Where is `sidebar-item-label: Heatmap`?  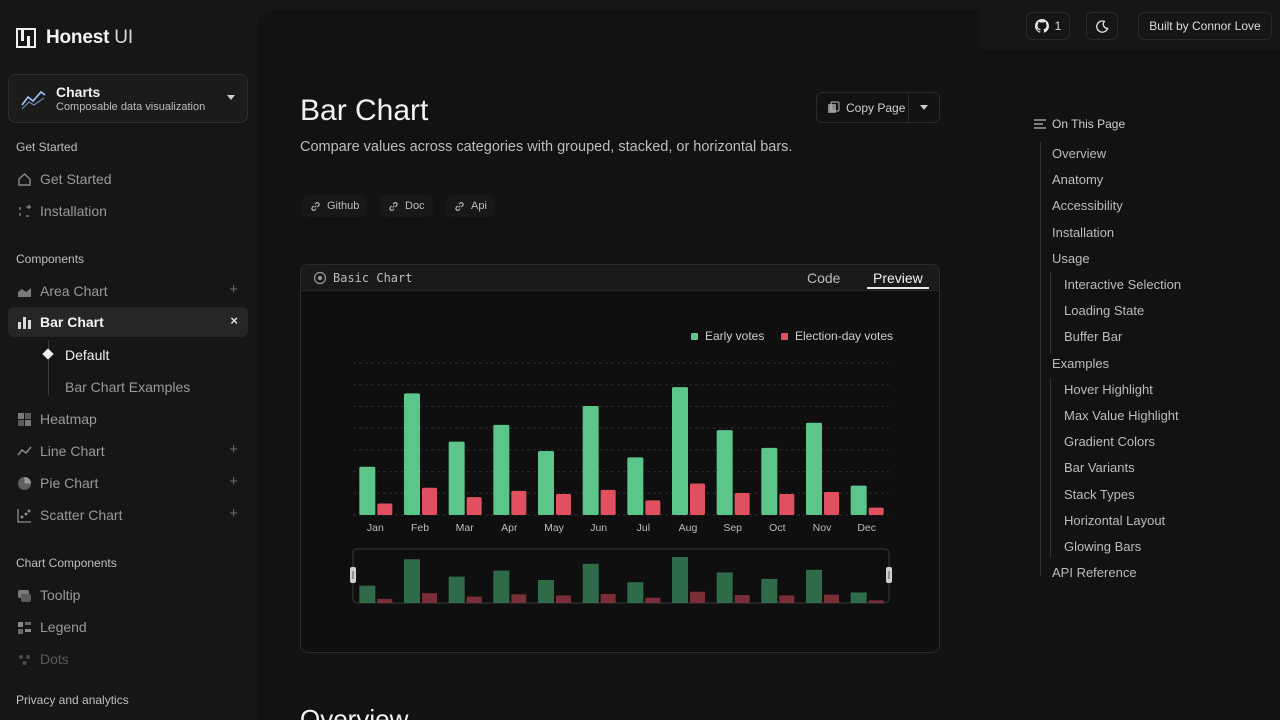 sidebar-item-label: Heatmap is located at coordinates (68, 419).